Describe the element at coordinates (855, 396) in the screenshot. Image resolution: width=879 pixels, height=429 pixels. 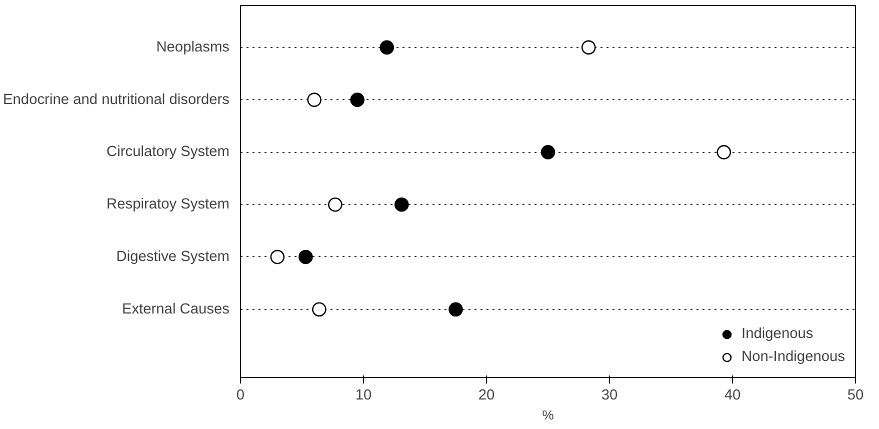
I see `x-tick-label: 50` at that location.